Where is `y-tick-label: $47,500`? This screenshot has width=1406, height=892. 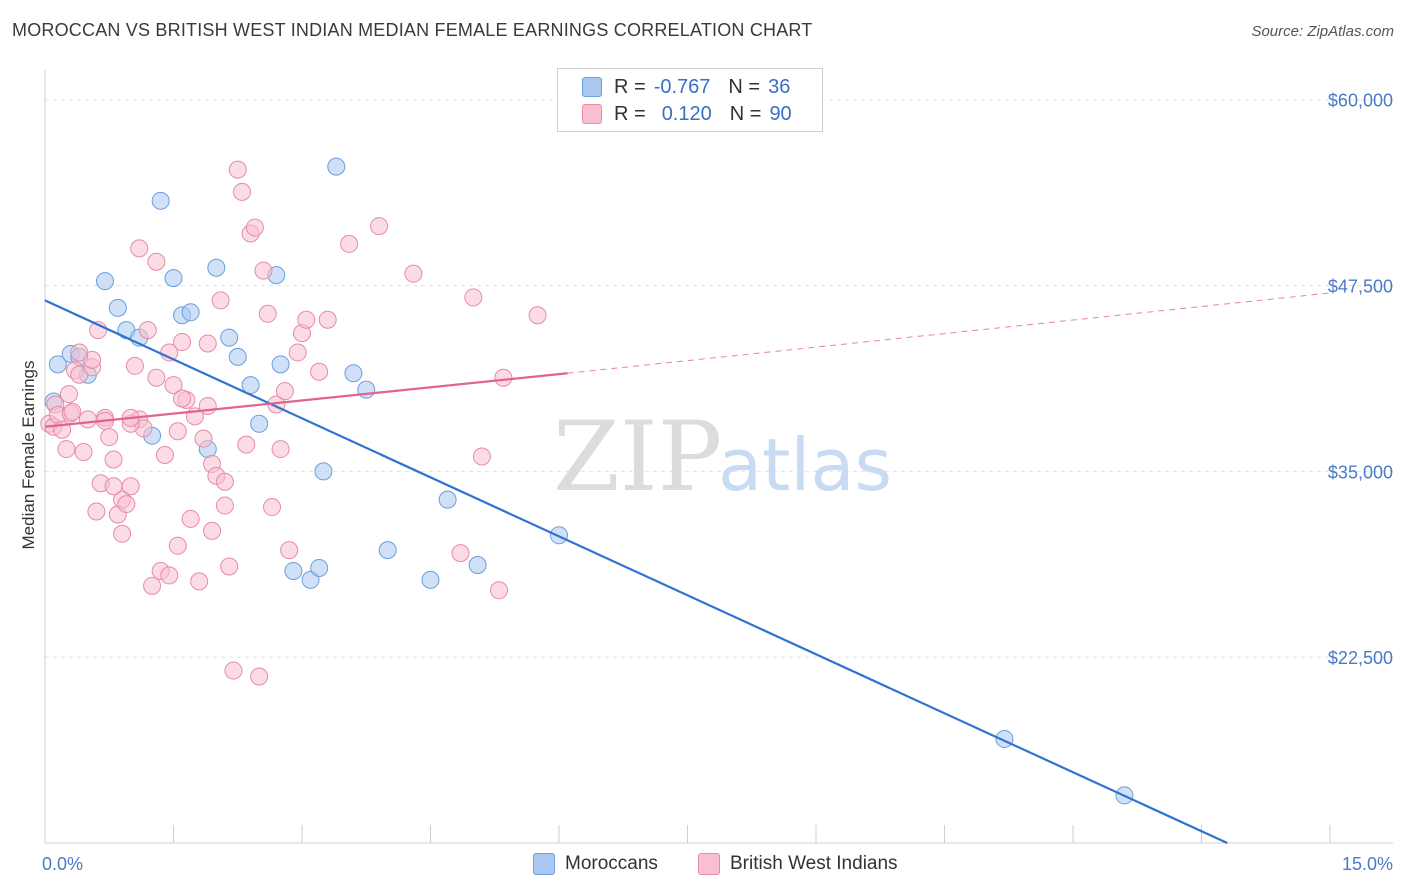
y-tick-label: $47,500 is located at coordinates (1360, 287).